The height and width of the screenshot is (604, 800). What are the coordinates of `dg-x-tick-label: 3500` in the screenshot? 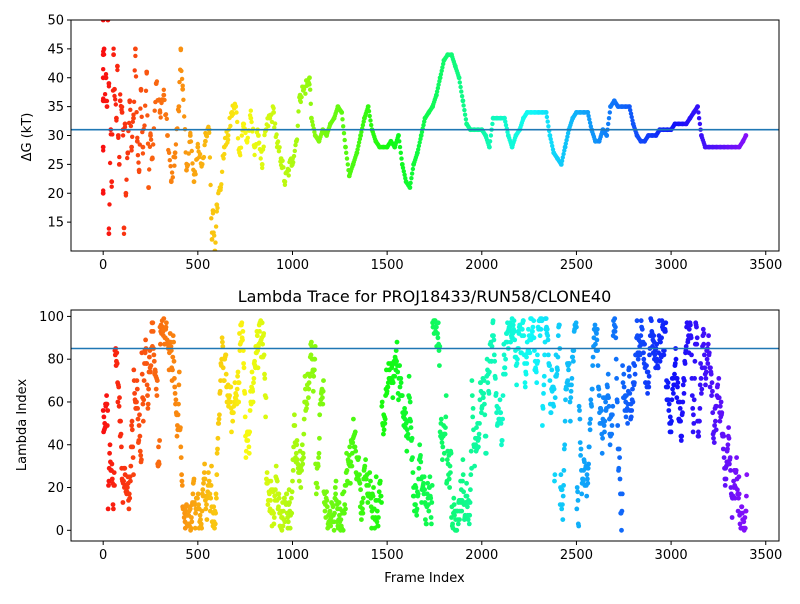 It's located at (765, 265).